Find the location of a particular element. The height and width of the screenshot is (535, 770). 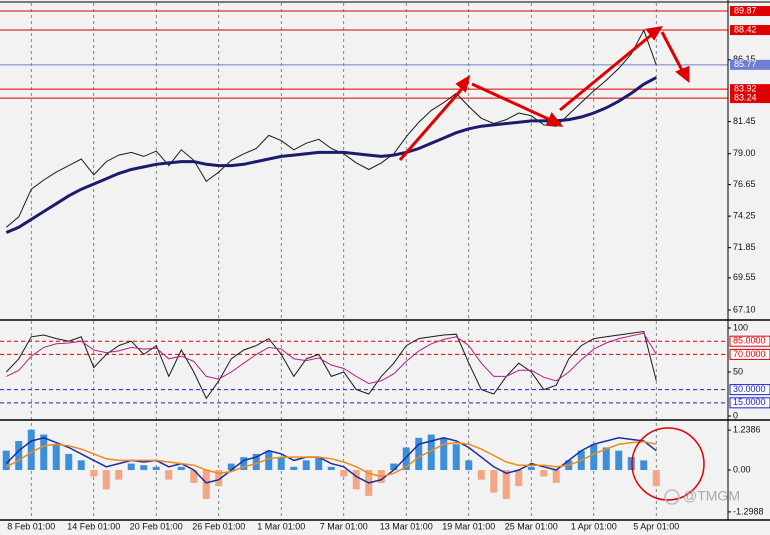

x-tick-label: 20 Feb 01:00 is located at coordinates (156, 526).